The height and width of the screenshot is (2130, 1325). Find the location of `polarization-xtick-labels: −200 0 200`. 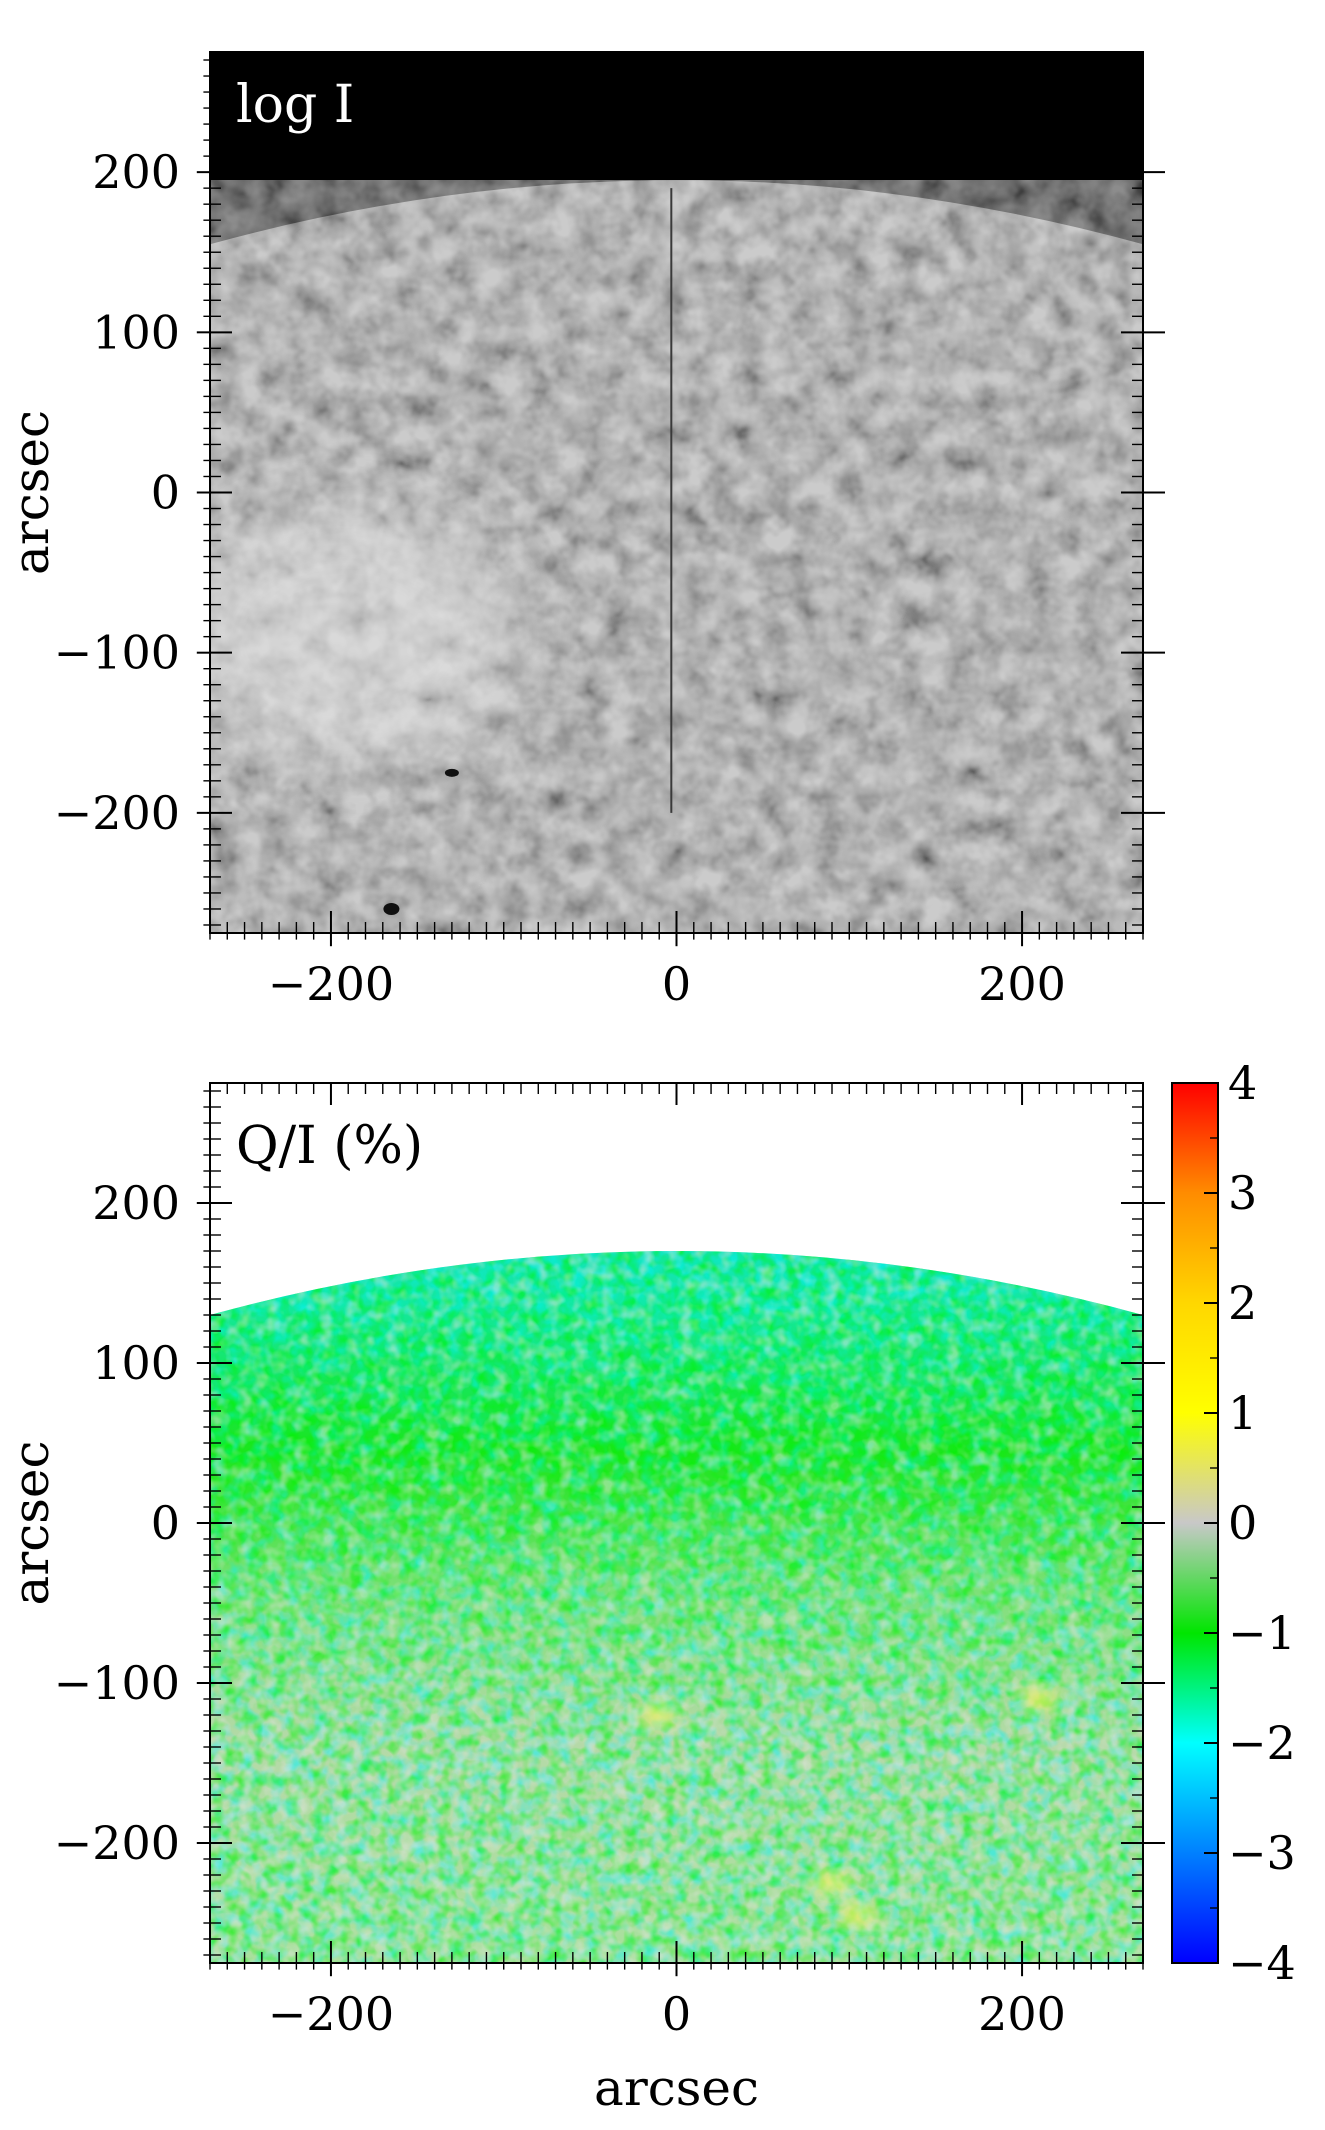

polarization-xtick-labels: −200 0 200 is located at coordinates (667, 2014).